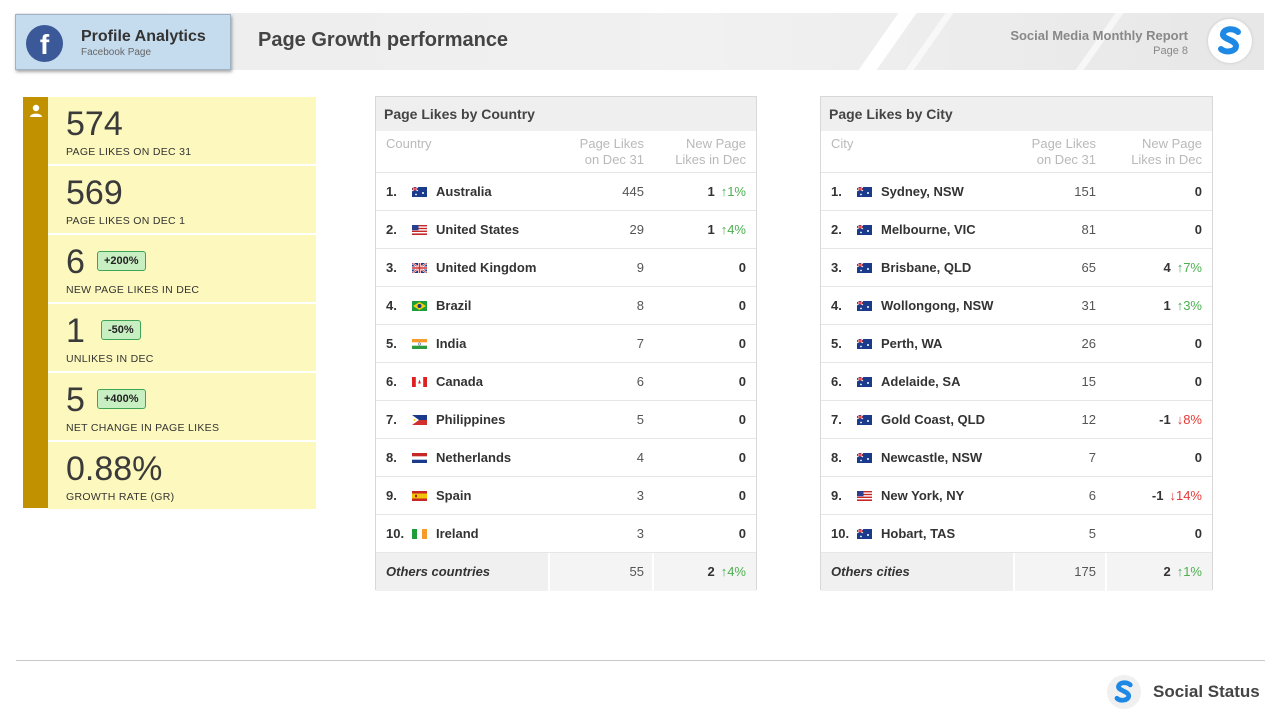 The height and width of the screenshot is (720, 1280). Describe the element at coordinates (1016, 230) in the screenshot. I see `table-row: 2. Melbourne, VIC 81 0` at that location.